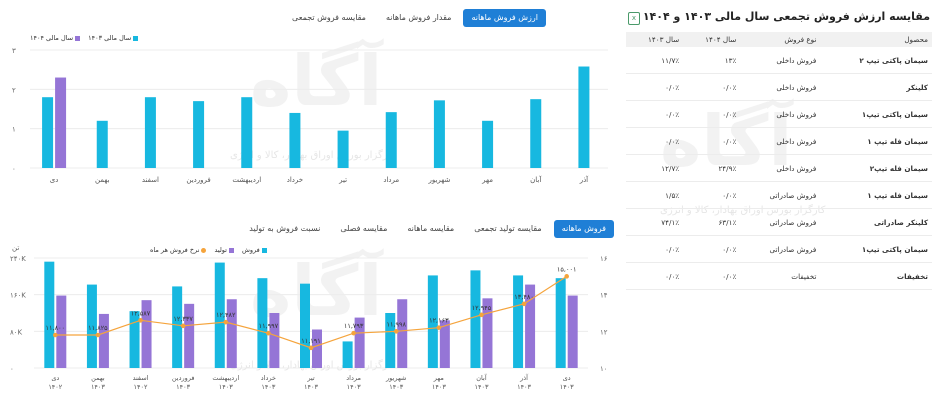 Image resolution: width=940 pixels, height=400 pixels. I want to click on table-header-row: محصول نوع فروش سال ۱۴۰۴ سال ۱۴۰۳, so click(779, 39).